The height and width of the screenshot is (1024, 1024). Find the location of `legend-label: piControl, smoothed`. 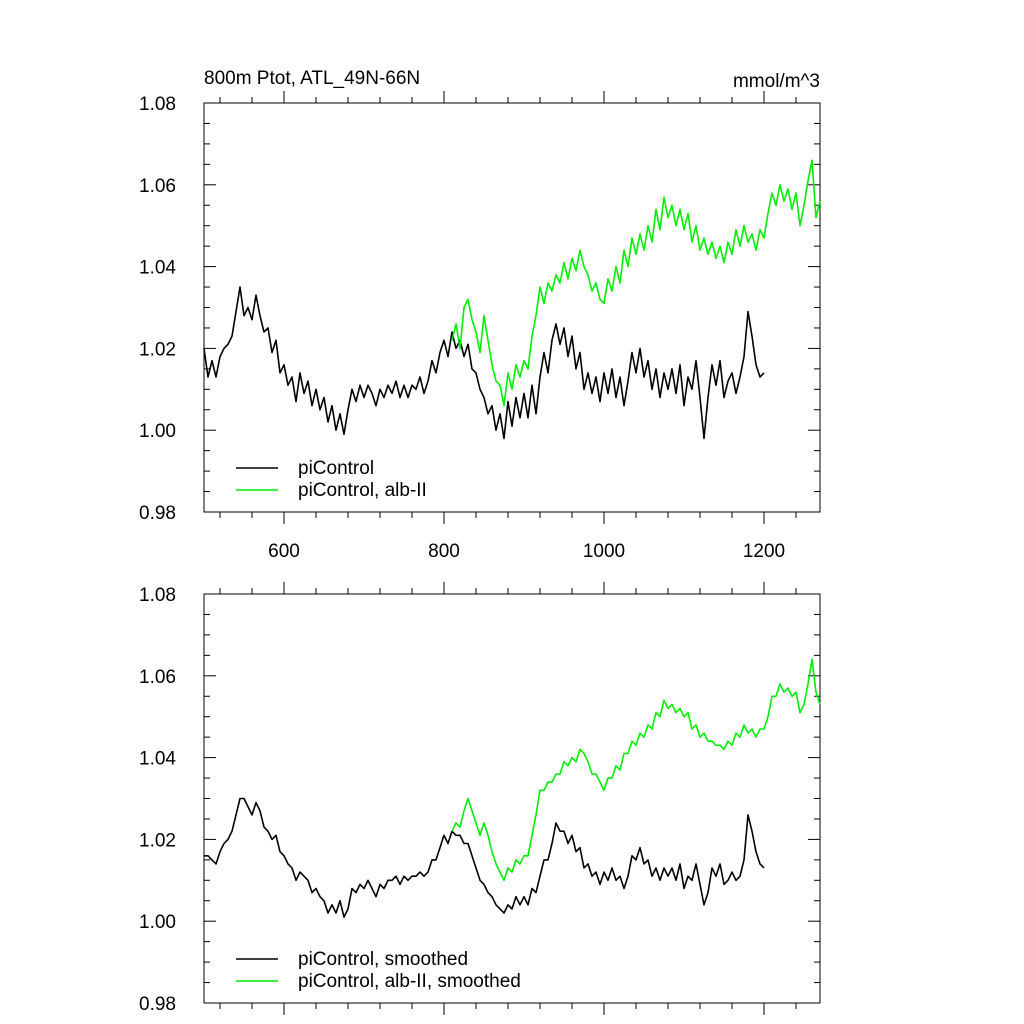

legend-label: piControl, smoothed is located at coordinates (383, 959).